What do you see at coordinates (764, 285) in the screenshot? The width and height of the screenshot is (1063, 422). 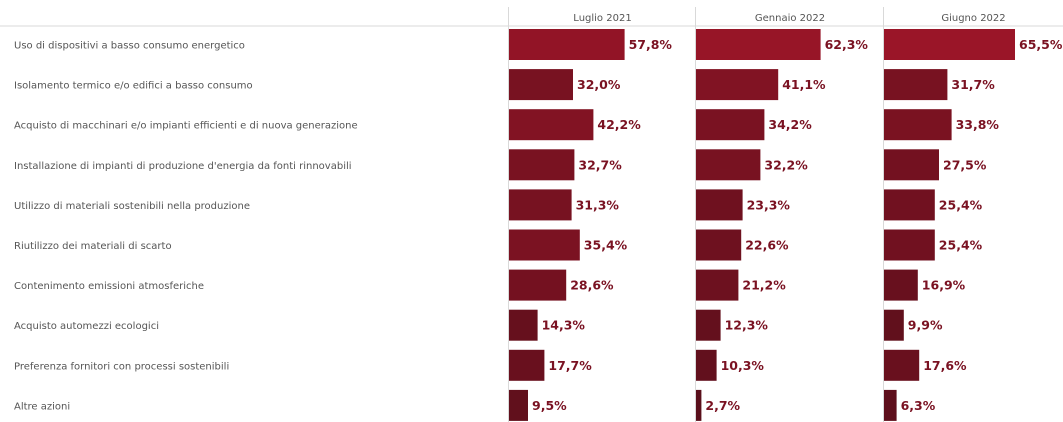 I see `data-label: 21,2%` at bounding box center [764, 285].